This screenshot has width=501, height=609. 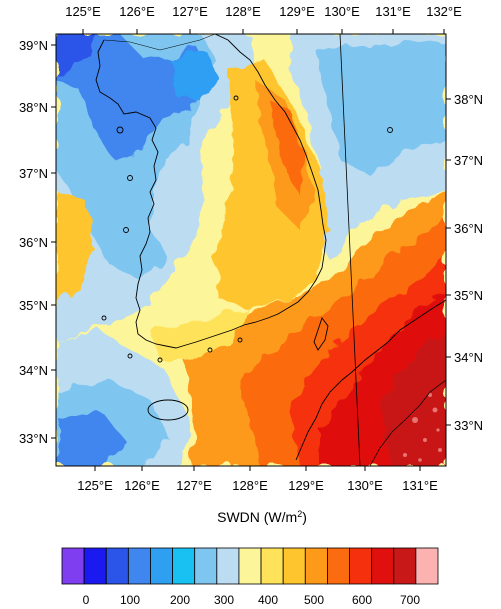 I want to click on left-lat-label: 38°N, so click(x=33, y=107).